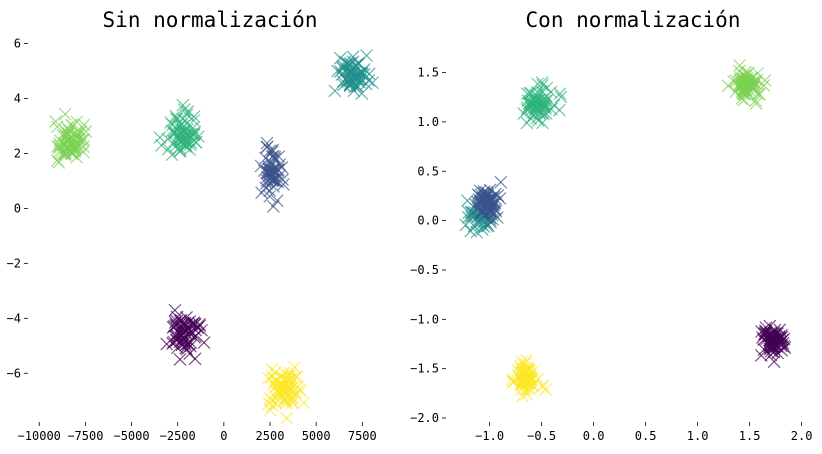  Describe the element at coordinates (85, 436) in the screenshot. I see `left-x-tick-label: −7500` at that location.